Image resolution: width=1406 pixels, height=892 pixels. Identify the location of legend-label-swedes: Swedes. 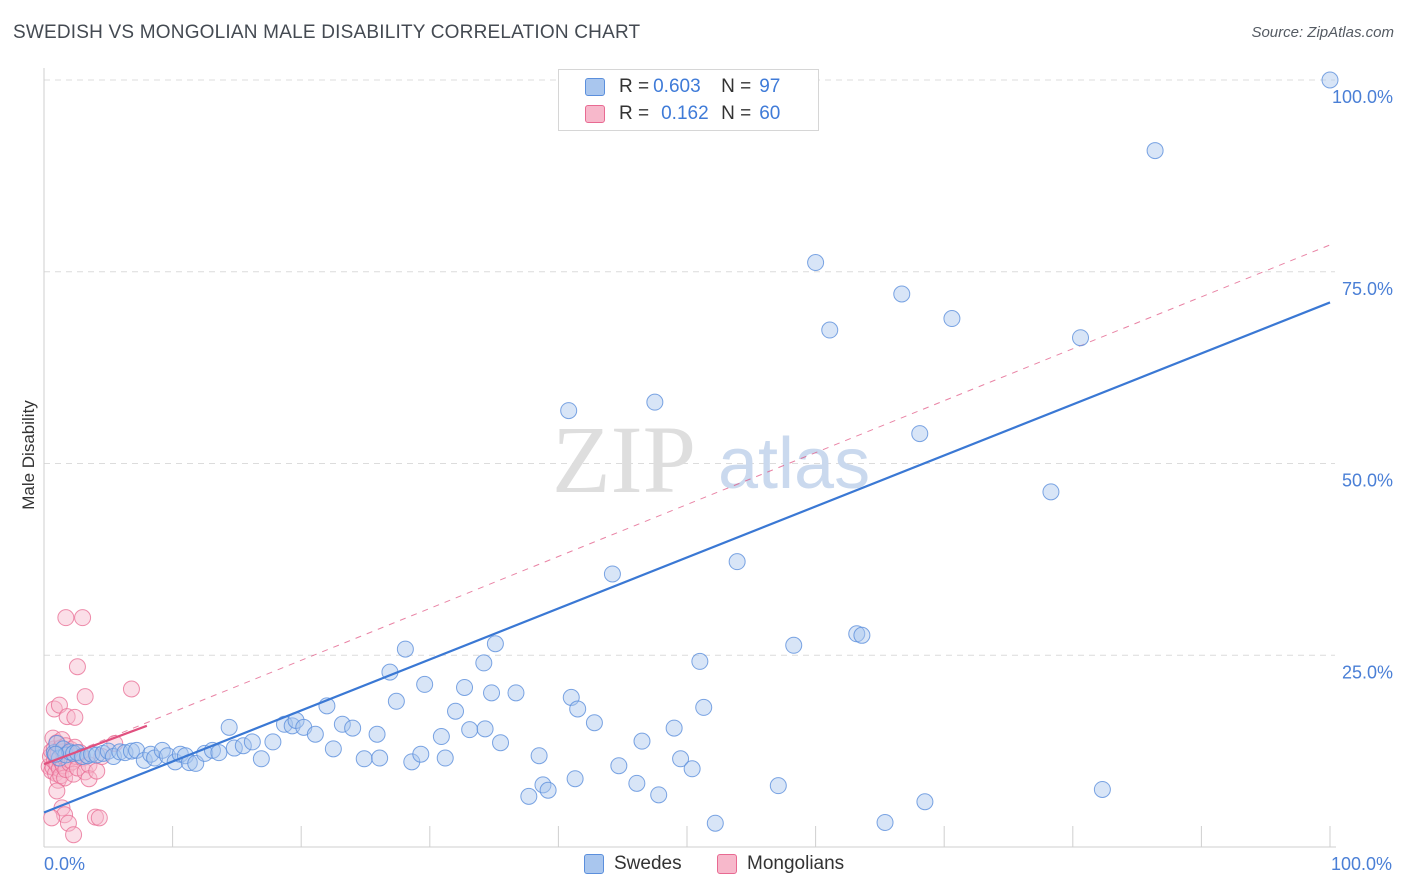
(648, 863).